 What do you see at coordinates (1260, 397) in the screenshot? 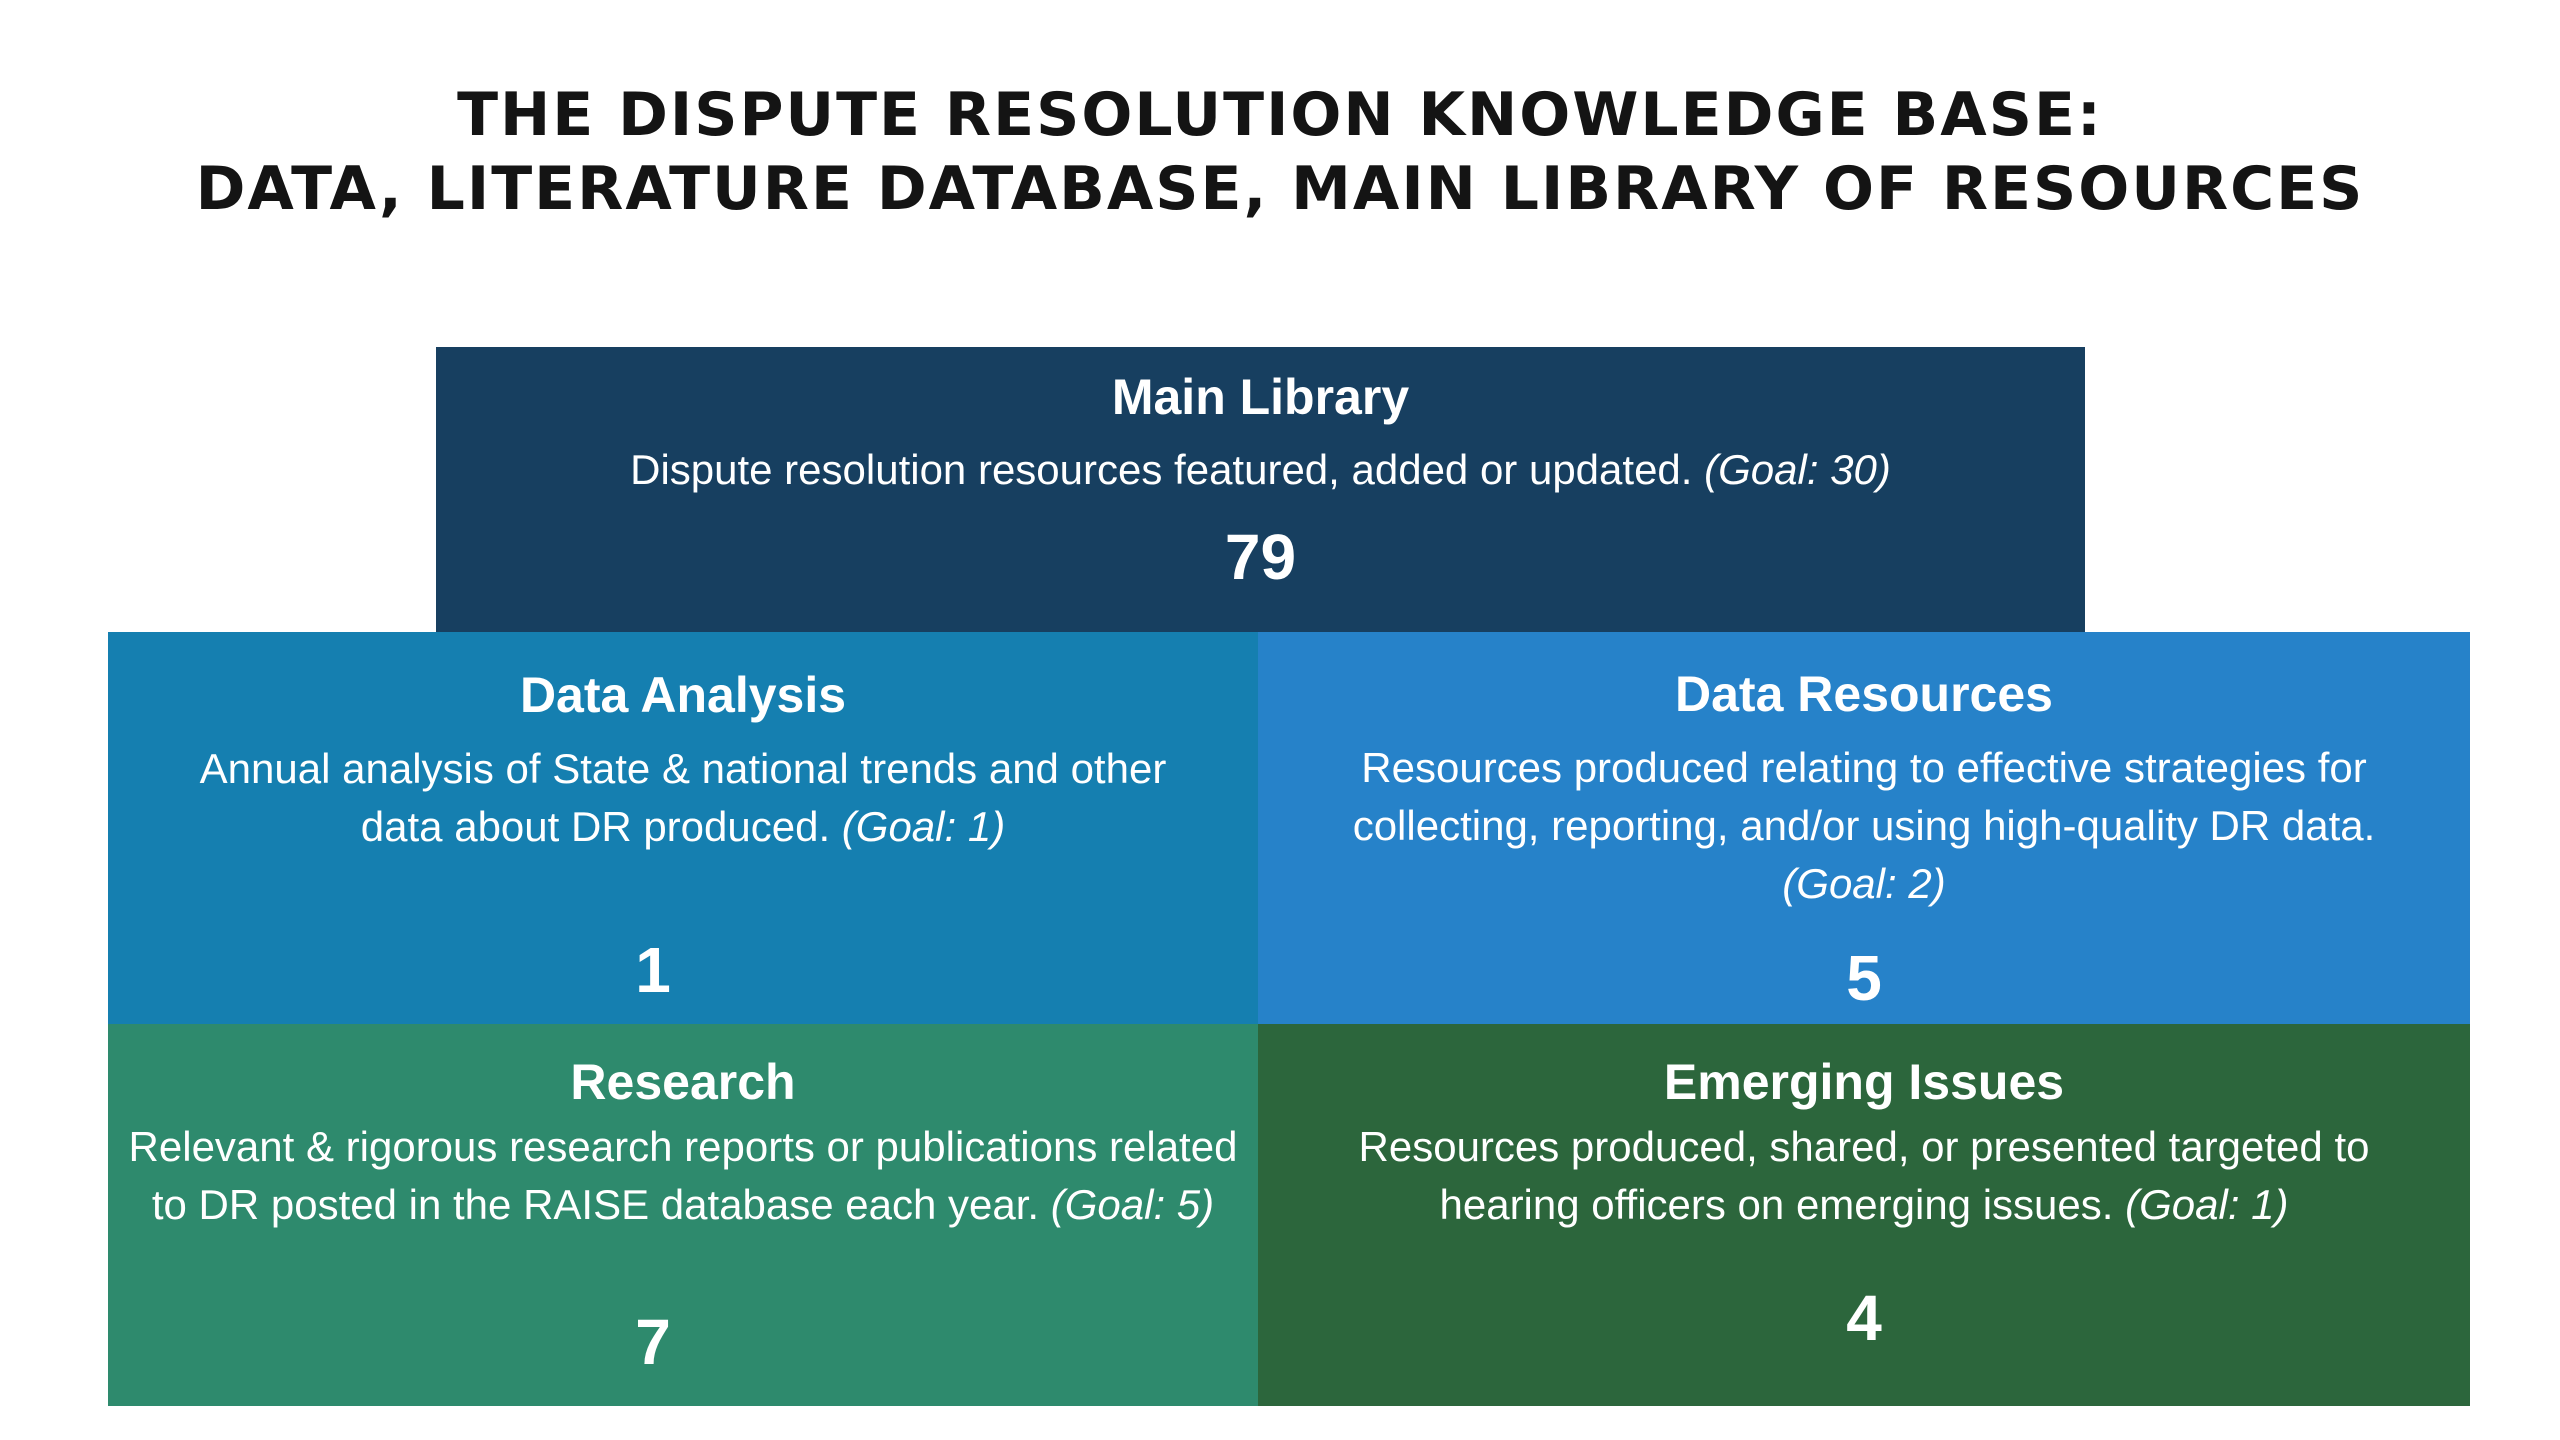
I see `main-library-heading: Main Library` at bounding box center [1260, 397].